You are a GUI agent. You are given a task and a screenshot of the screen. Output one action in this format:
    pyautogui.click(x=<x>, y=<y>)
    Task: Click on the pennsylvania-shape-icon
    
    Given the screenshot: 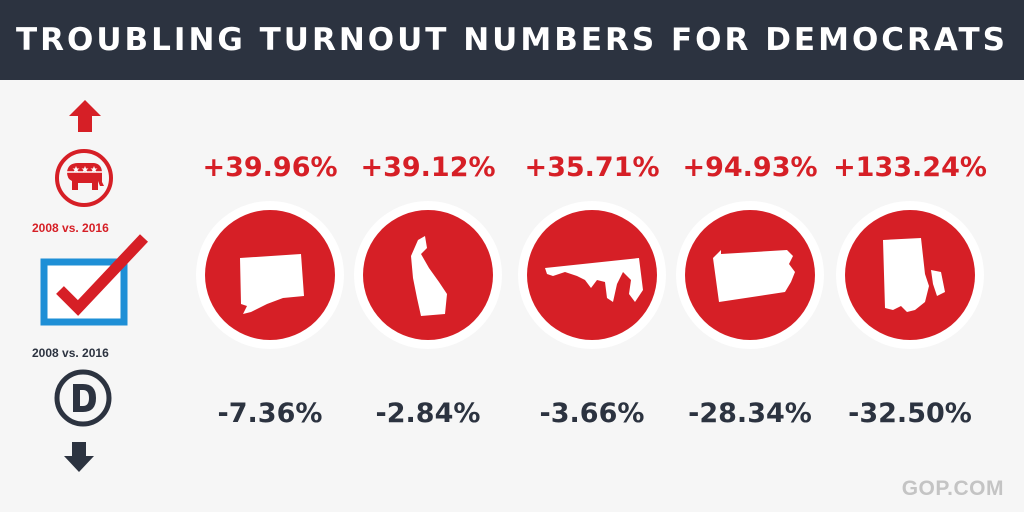 What is the action you would take?
    pyautogui.click(x=754, y=276)
    